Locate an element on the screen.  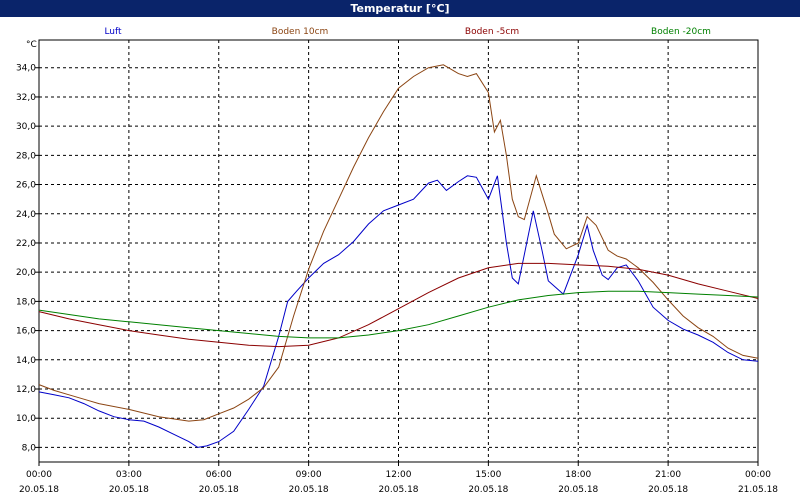
y-tick-label: 34,0 is located at coordinates (26, 69).